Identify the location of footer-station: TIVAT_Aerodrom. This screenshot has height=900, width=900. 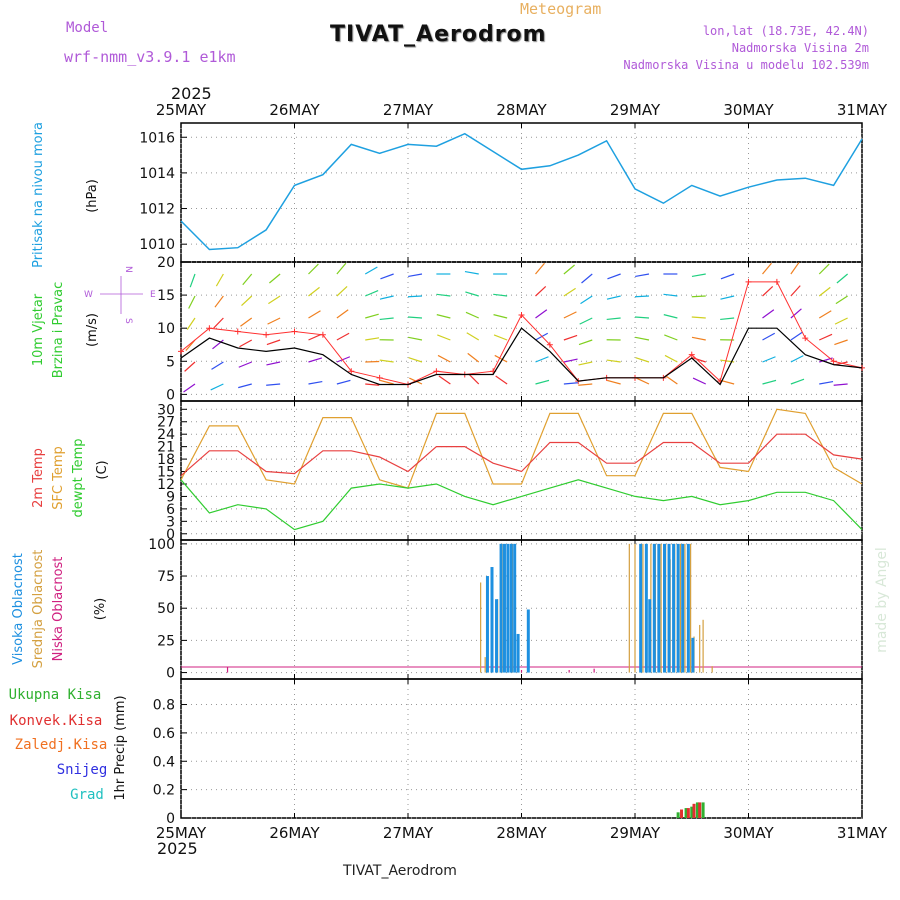
(399, 871).